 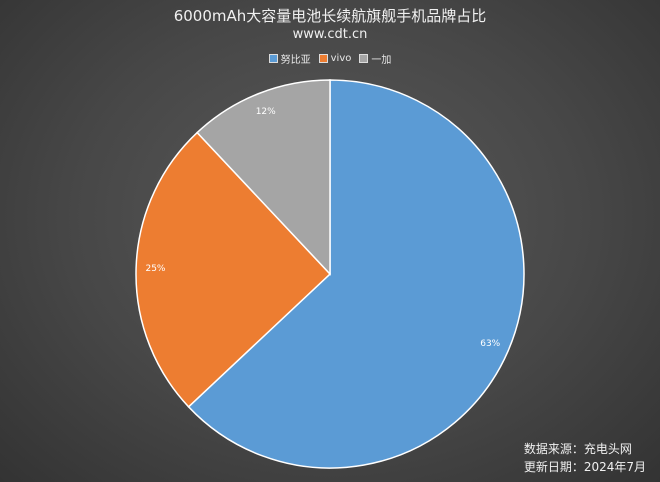 What do you see at coordinates (577, 449) in the screenshot?
I see `source-text: 数据来源：充电头网` at bounding box center [577, 449].